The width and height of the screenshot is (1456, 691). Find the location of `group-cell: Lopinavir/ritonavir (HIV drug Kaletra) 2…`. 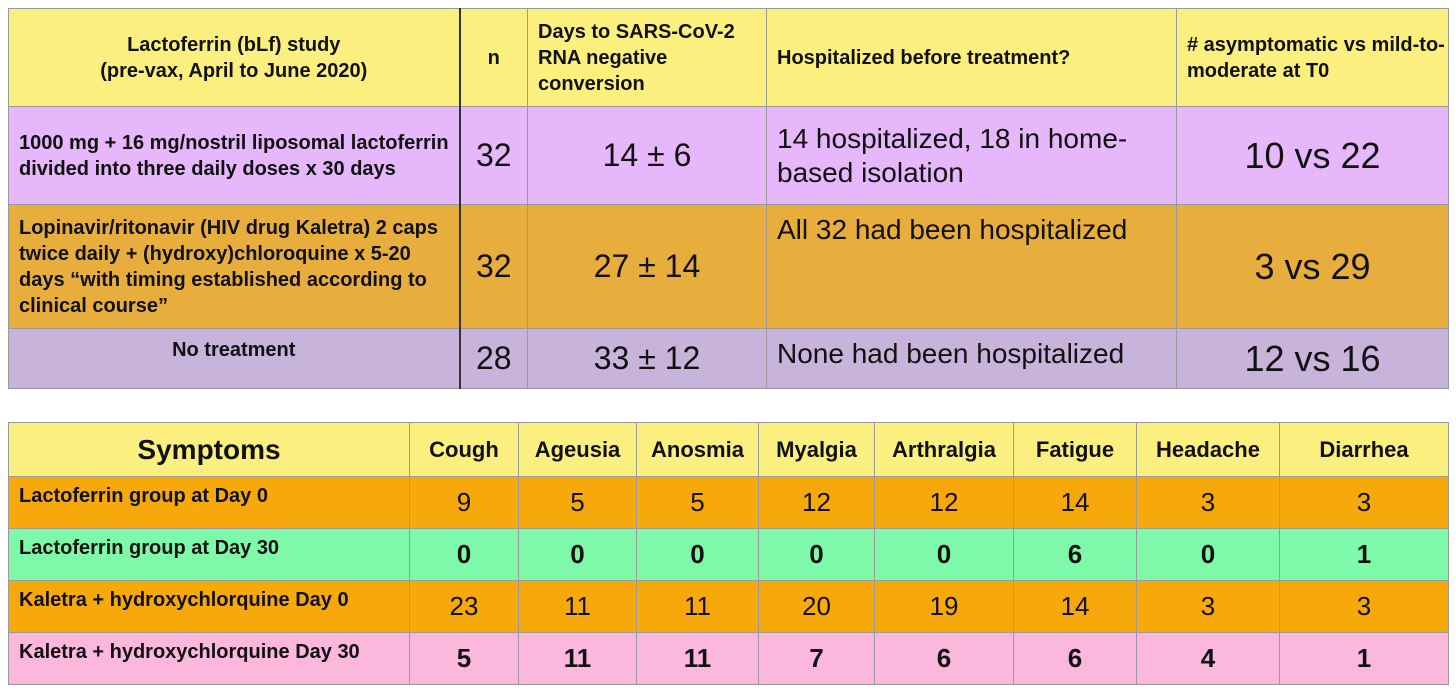

group-cell: Lopinavir/ritonavir (HIV drug Kaletra) 2… is located at coordinates (234, 266).